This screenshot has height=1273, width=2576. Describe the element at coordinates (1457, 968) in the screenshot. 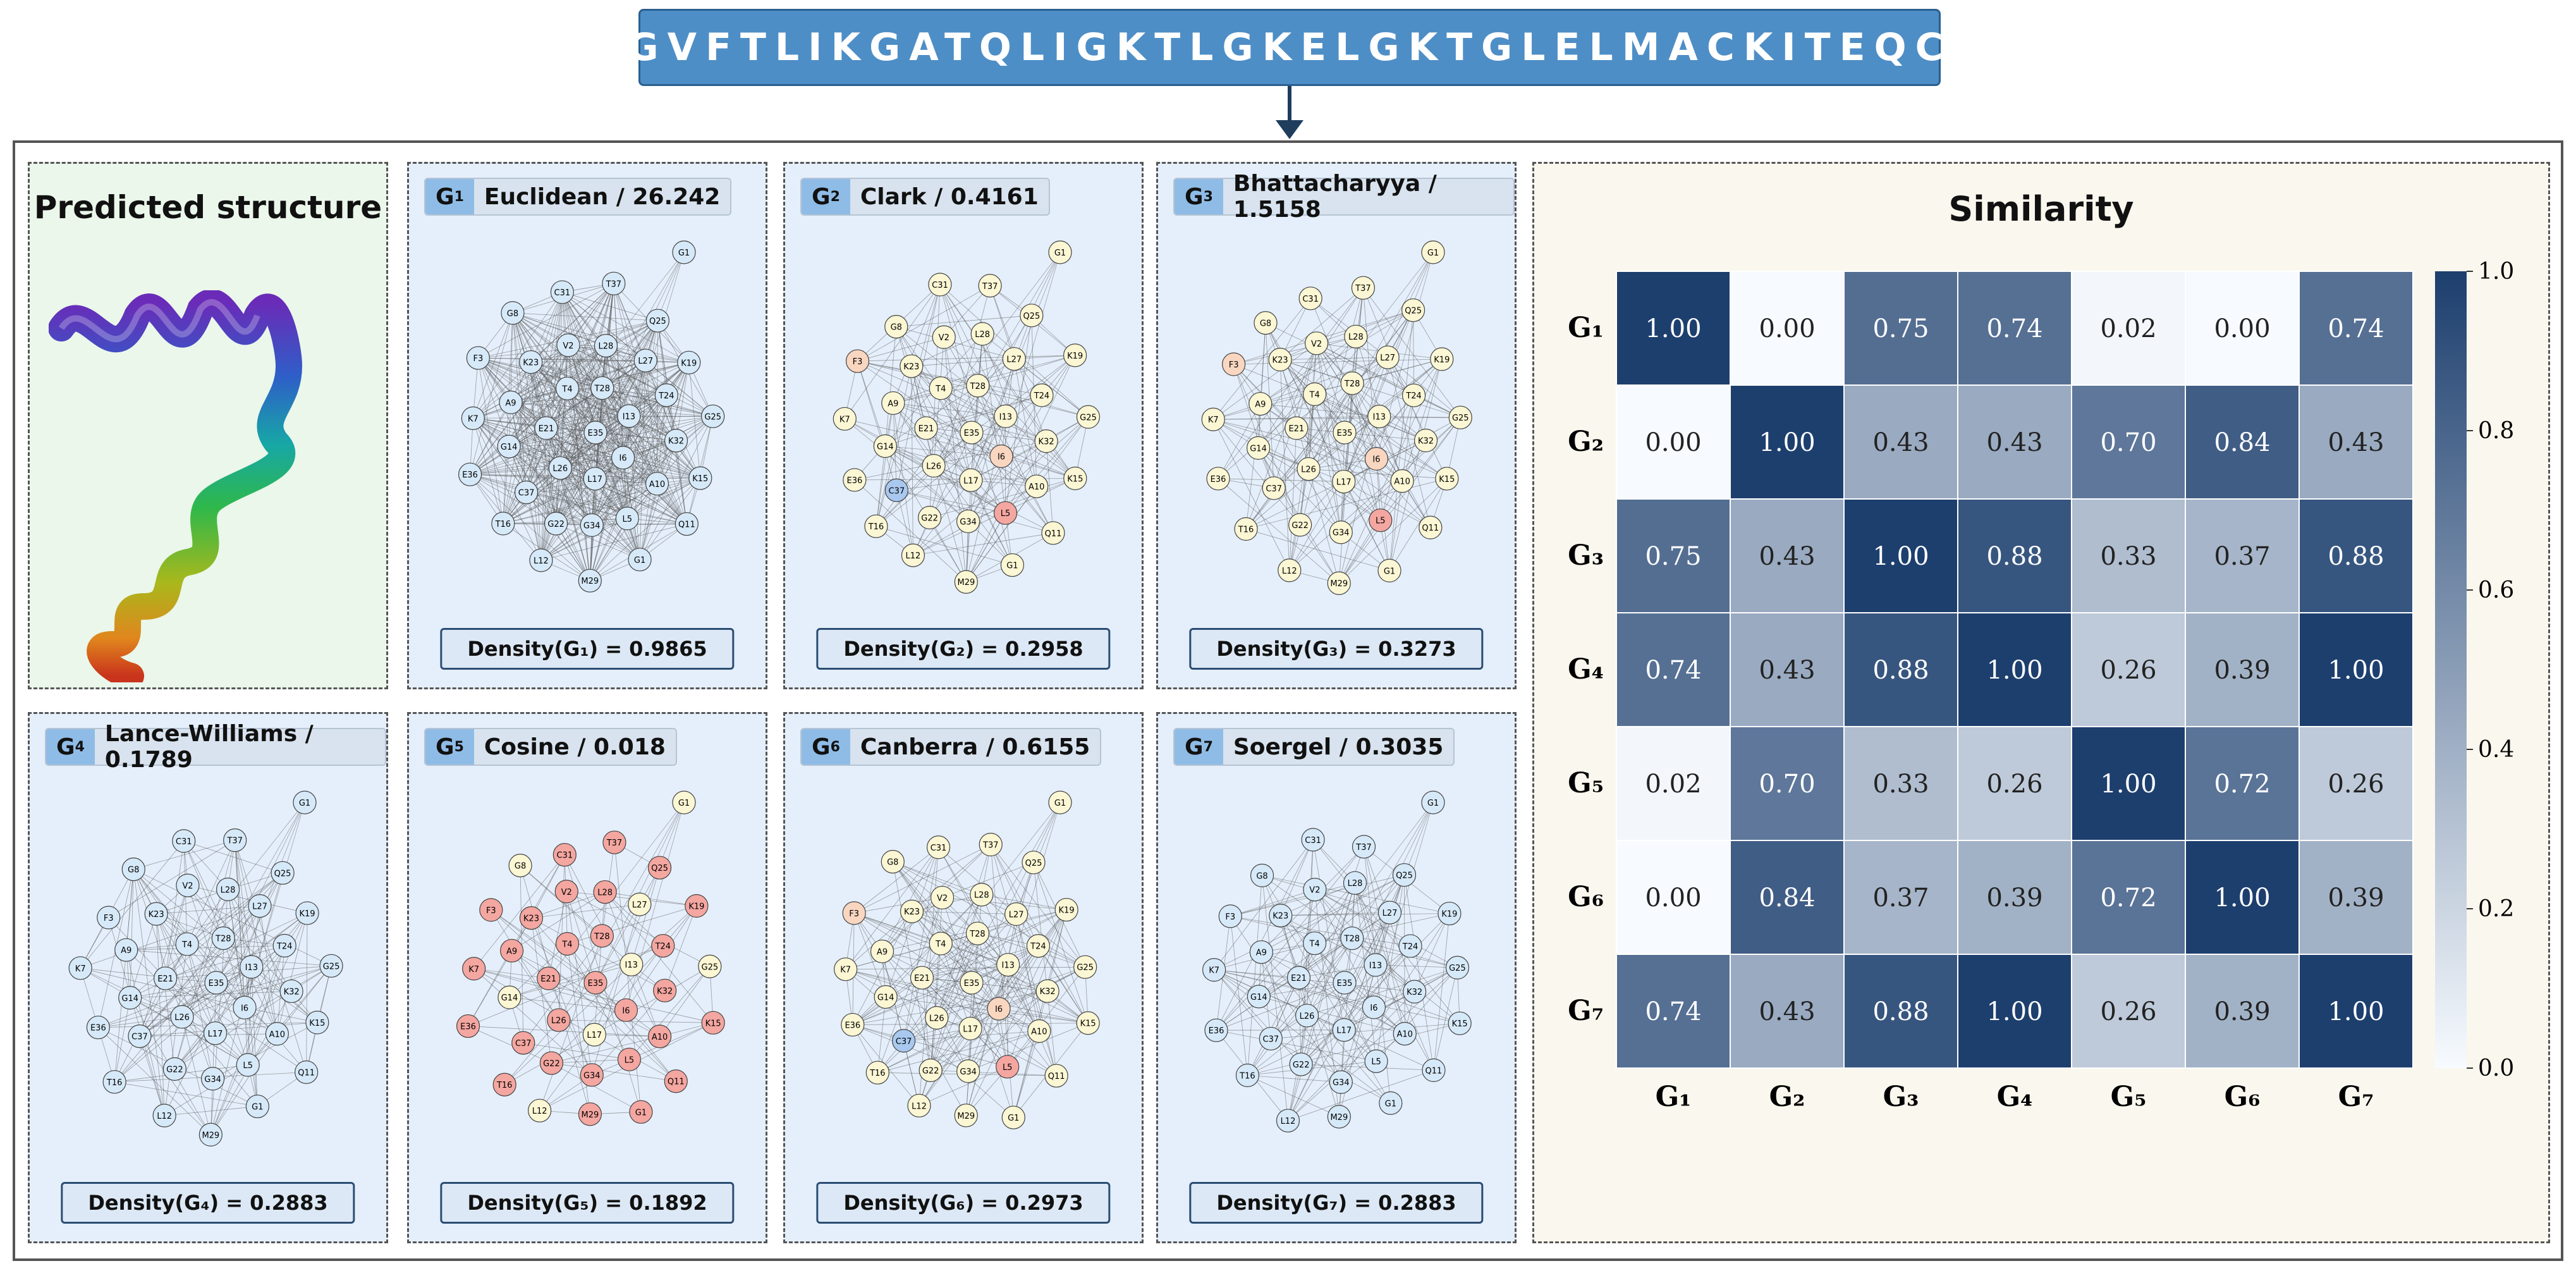

I see `network-node: G25` at that location.